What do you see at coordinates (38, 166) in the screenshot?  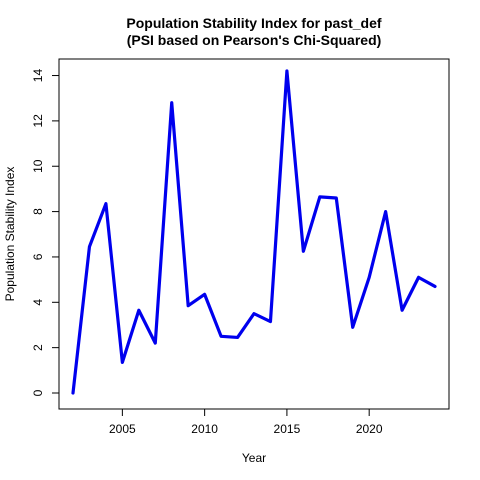 I see `y-tick-label: 10` at bounding box center [38, 166].